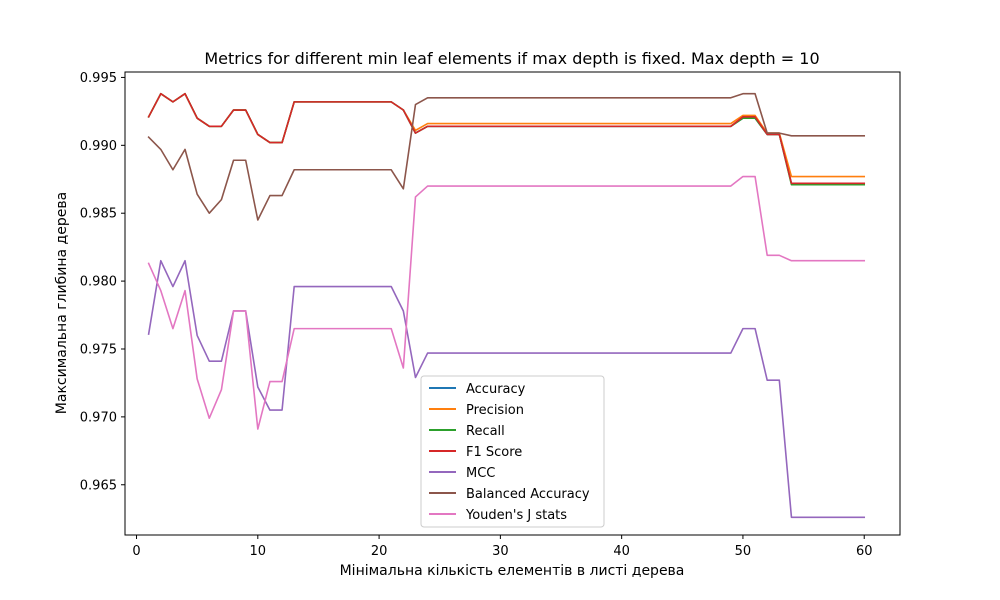 This screenshot has height=600, width=1000. What do you see at coordinates (258, 551) in the screenshot?
I see `x-tick-label: 10` at bounding box center [258, 551].